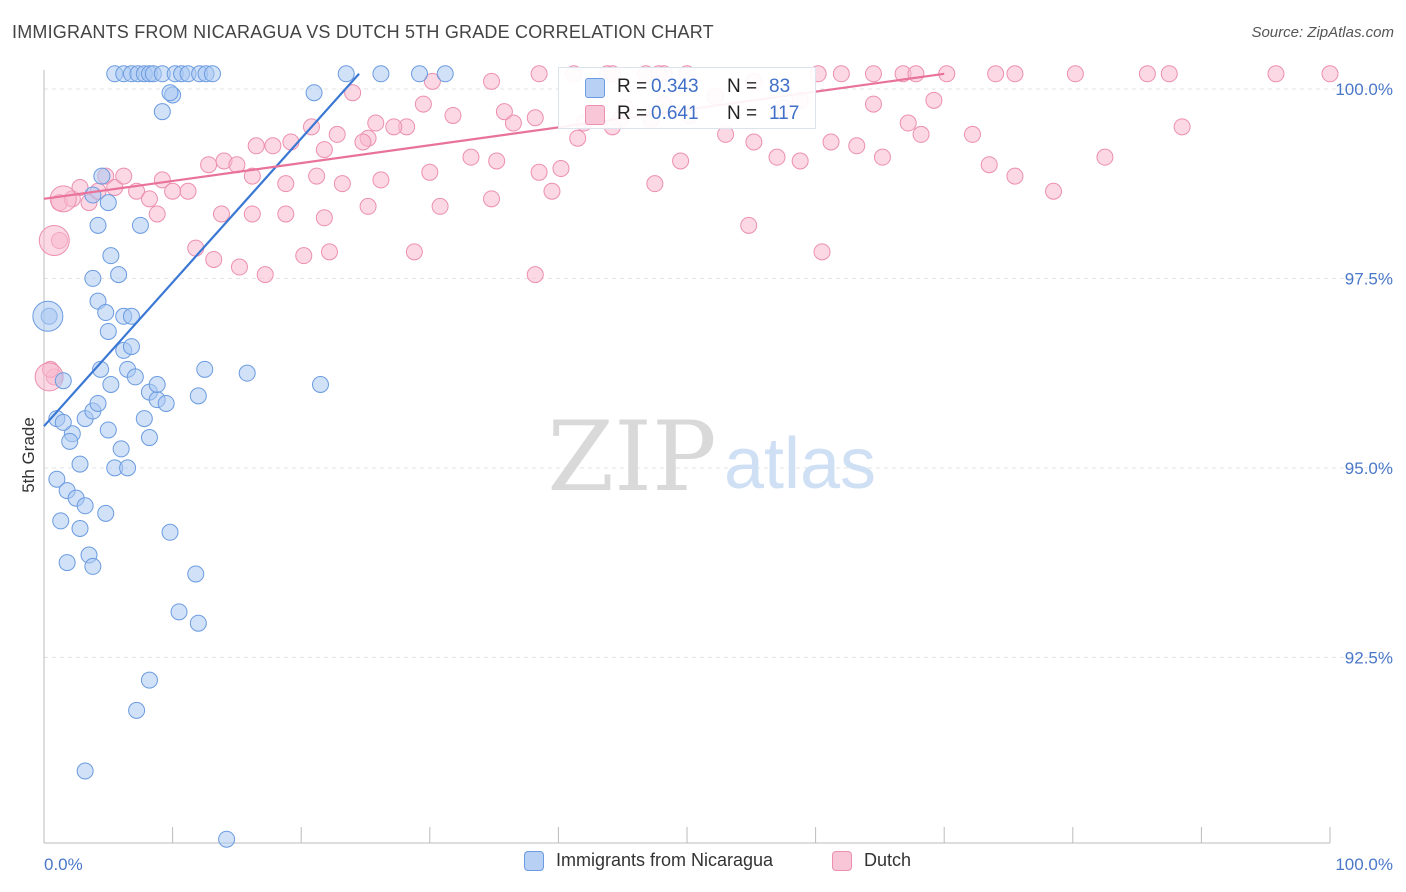 Image resolution: width=1406 pixels, height=892 pixels. I want to click on legend-item-dutch: Dutch, so click(871, 860).